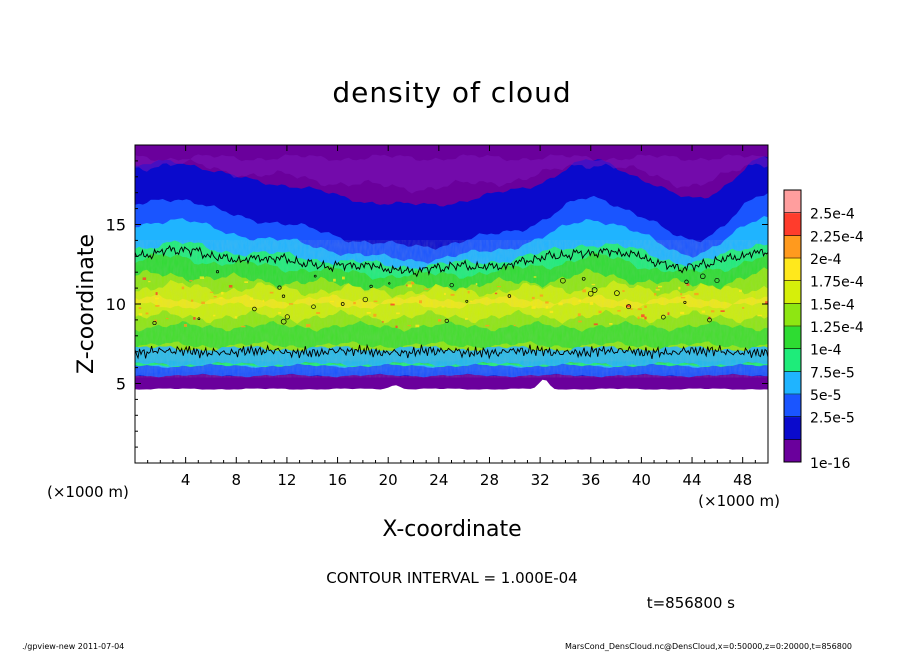  What do you see at coordinates (832, 305) in the screenshot?
I see `colorbar-label: 1.5e-4` at bounding box center [832, 305].